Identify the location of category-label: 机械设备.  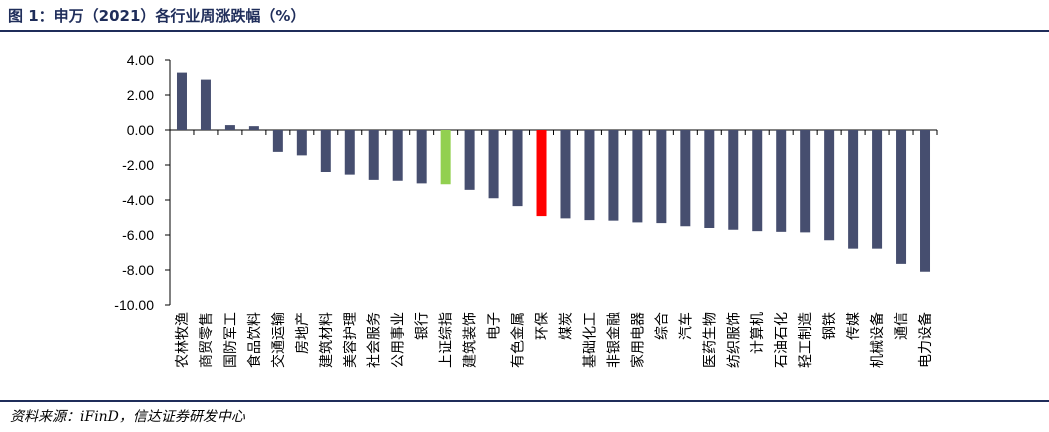
(877, 340).